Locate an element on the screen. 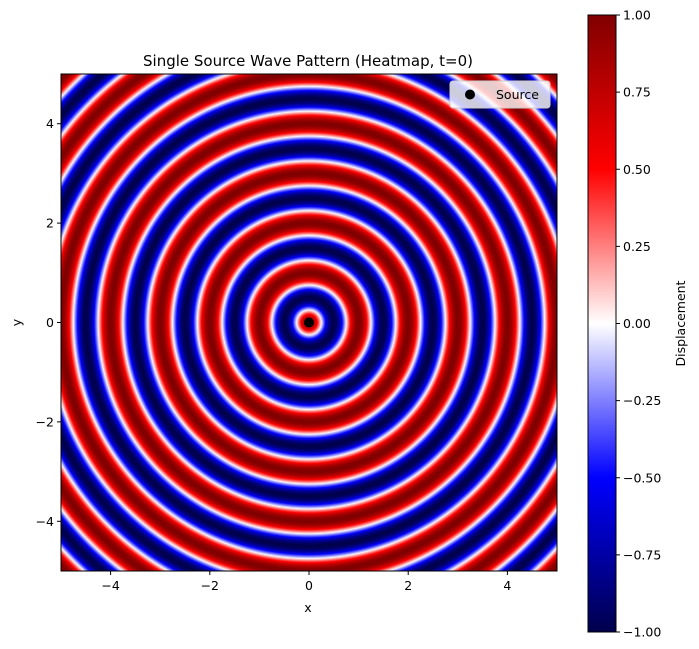  x-tick-label: −2 is located at coordinates (210, 585).